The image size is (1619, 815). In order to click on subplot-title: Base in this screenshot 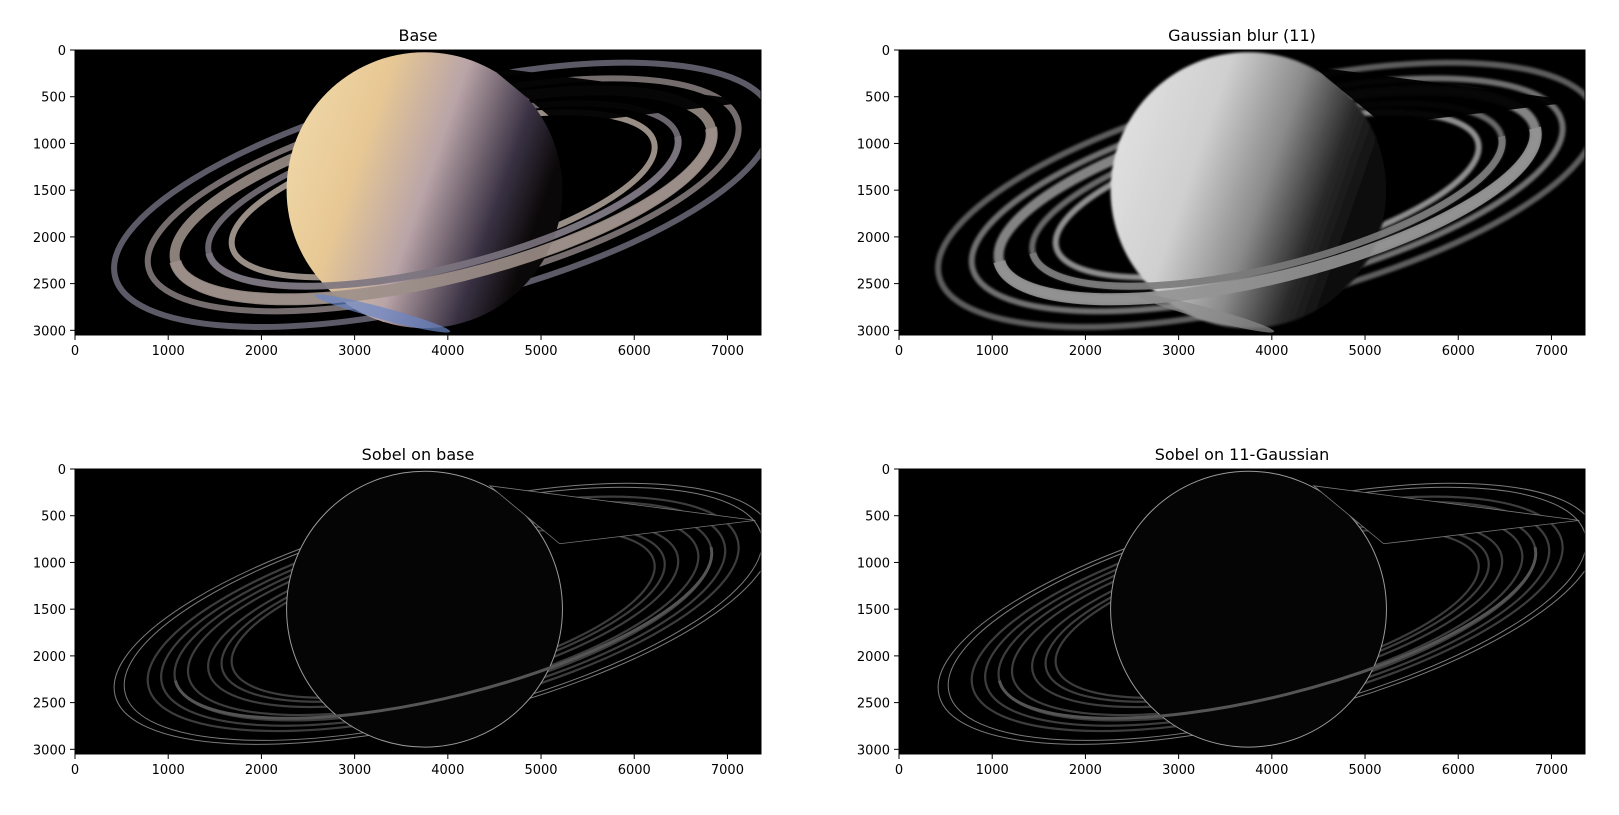, I will do `click(418, 35)`.